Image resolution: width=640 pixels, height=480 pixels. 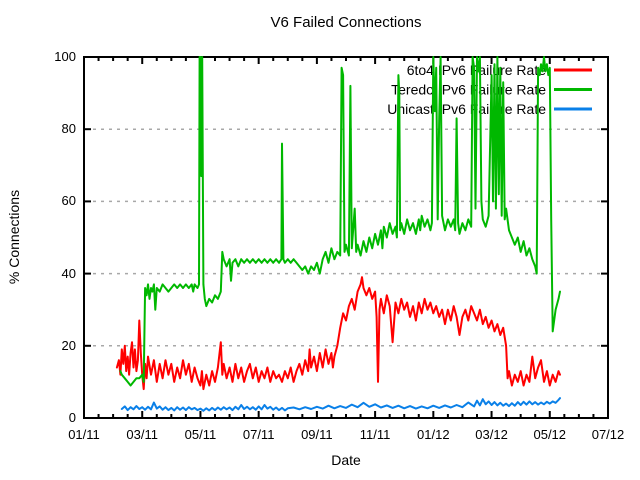 What do you see at coordinates (84, 434) in the screenshot?
I see `x-tick-label: 01/11` at bounding box center [84, 434].